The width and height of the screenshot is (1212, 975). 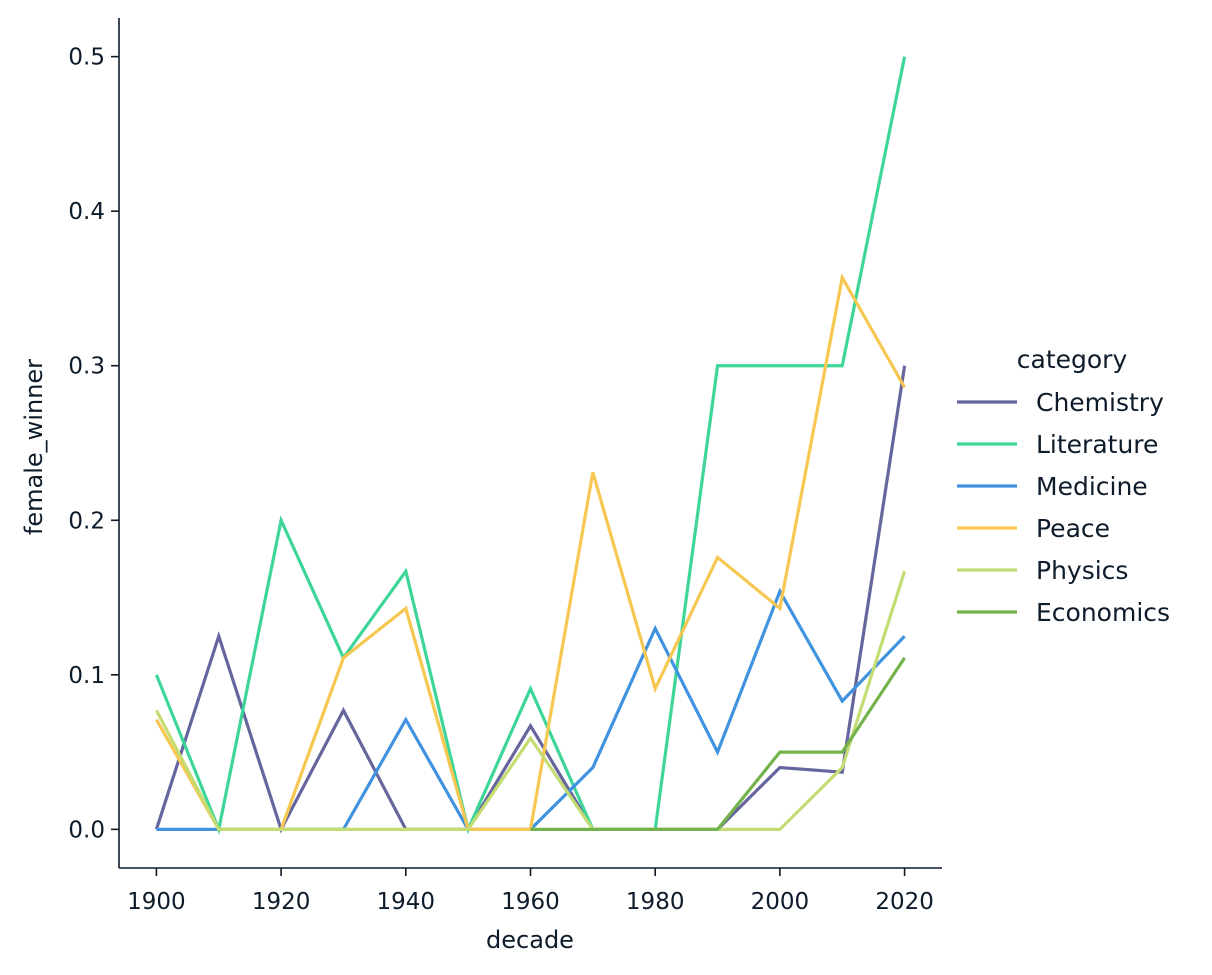 What do you see at coordinates (281, 902) in the screenshot?
I see `x-tick-label: 1920` at bounding box center [281, 902].